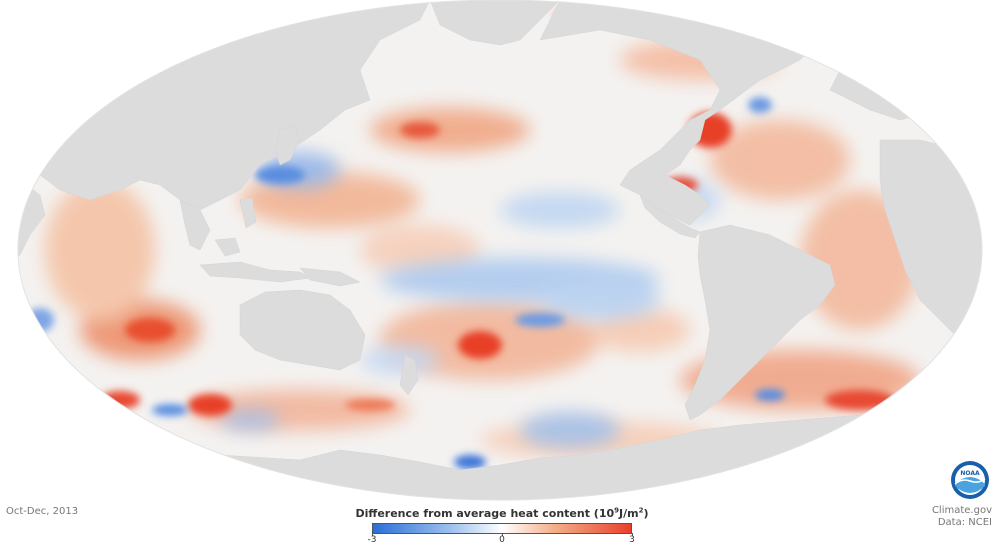 This screenshot has width=1000, height=555. Describe the element at coordinates (495, 23) in the screenshot. I see `greenland` at that location.